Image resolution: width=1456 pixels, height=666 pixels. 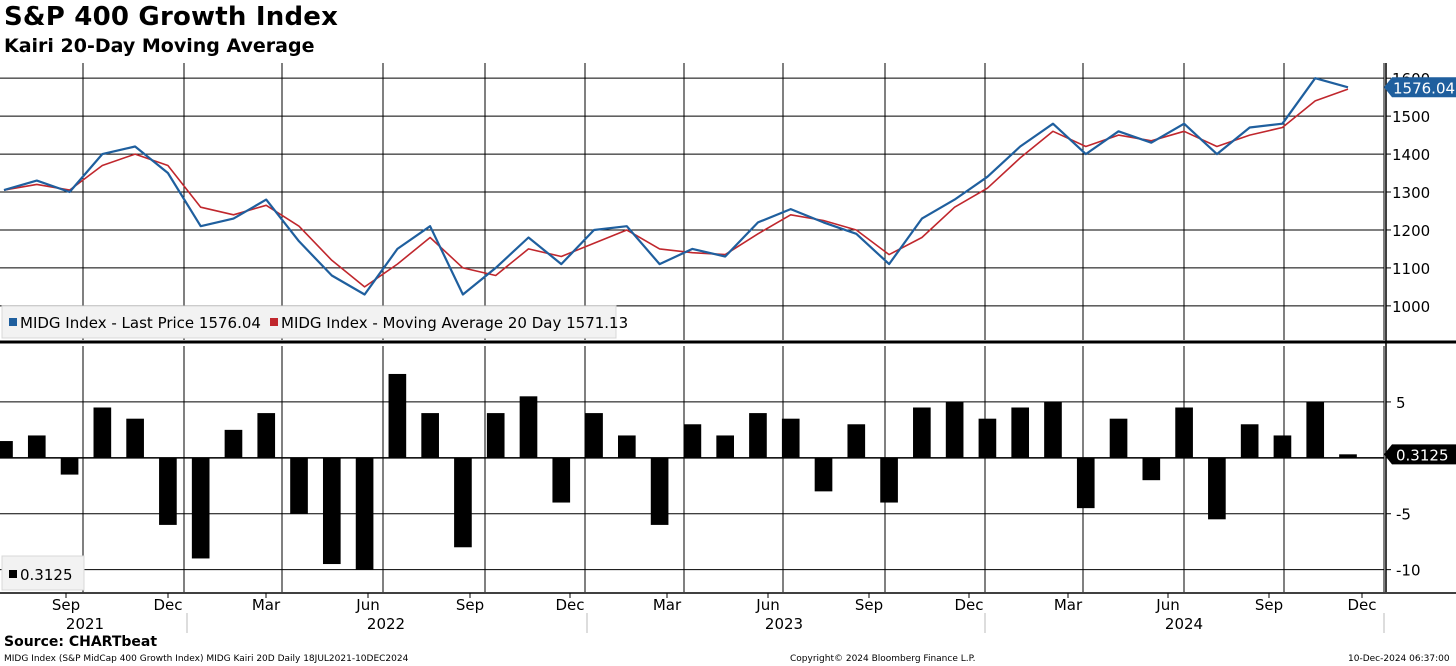 I want to click on footer-timestamp: 10-Dec-2024 06:37:00, so click(x=1399, y=659).